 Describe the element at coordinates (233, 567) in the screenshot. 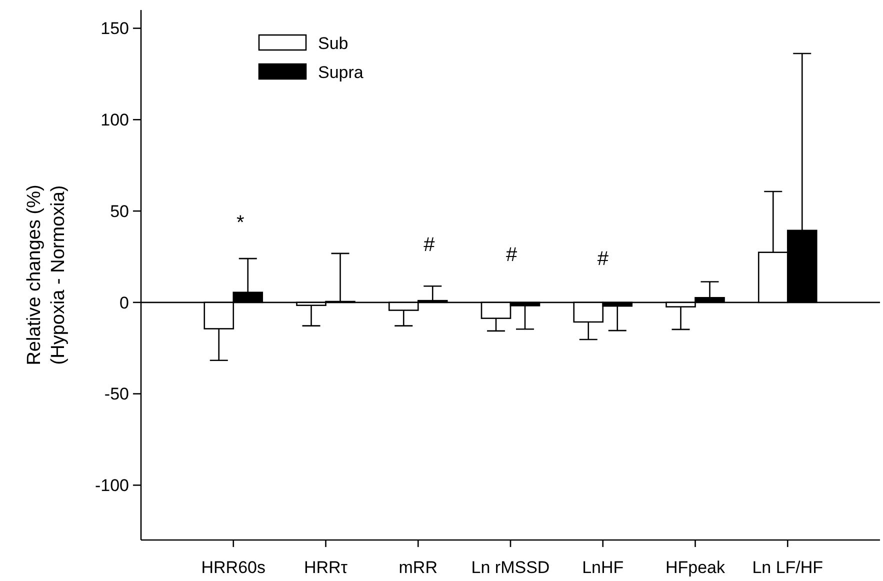

I see `x-tick-label: HRR60s` at that location.